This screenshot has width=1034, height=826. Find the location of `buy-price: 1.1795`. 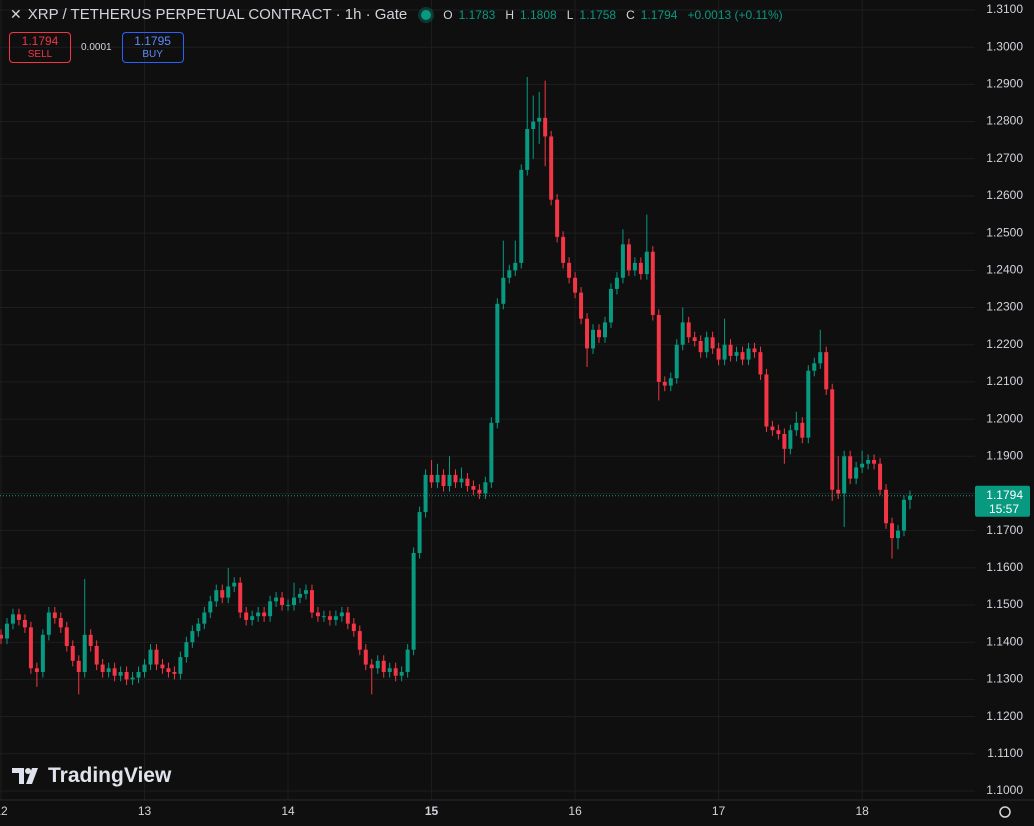

buy-price: 1.1795 is located at coordinates (152, 40).